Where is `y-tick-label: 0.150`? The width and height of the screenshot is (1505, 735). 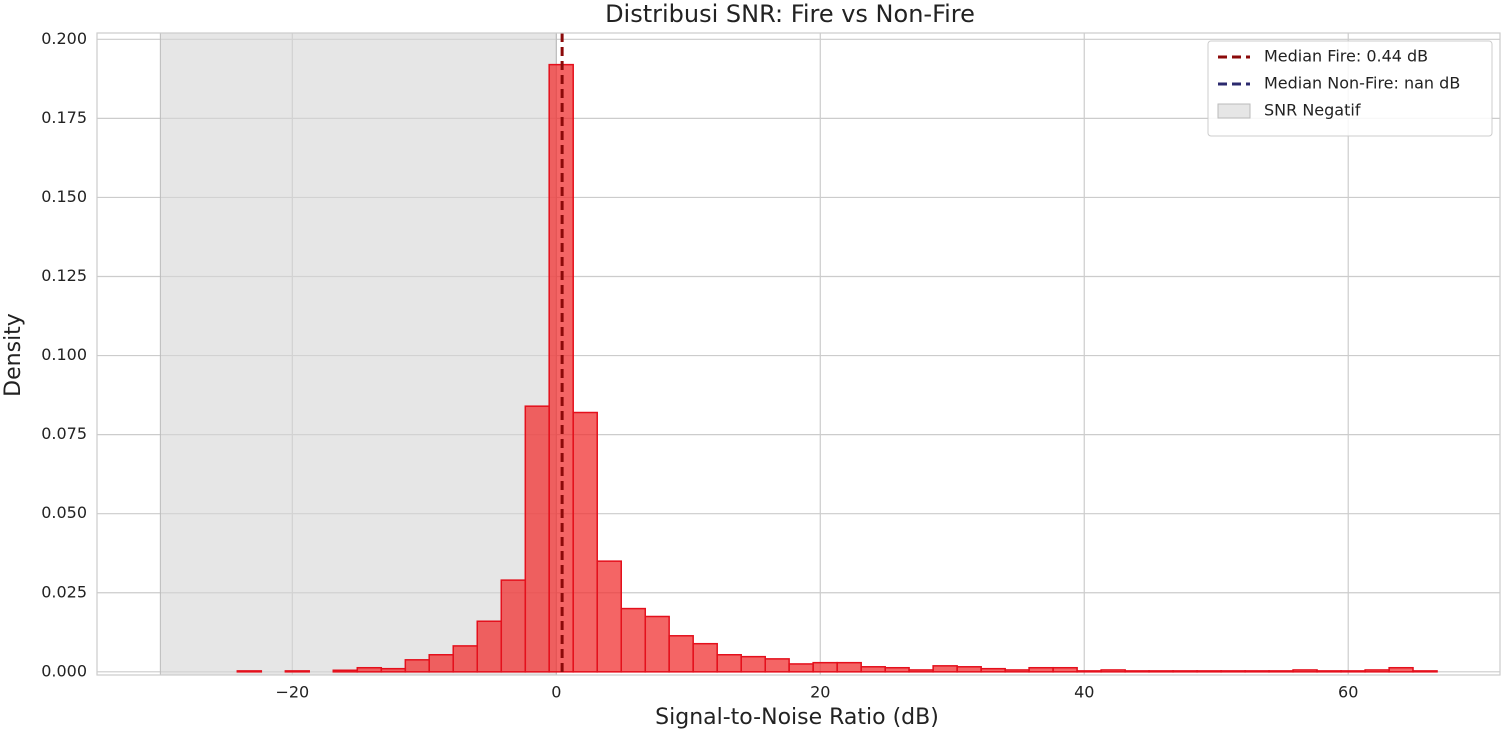 y-tick-label: 0.150 is located at coordinates (64, 196).